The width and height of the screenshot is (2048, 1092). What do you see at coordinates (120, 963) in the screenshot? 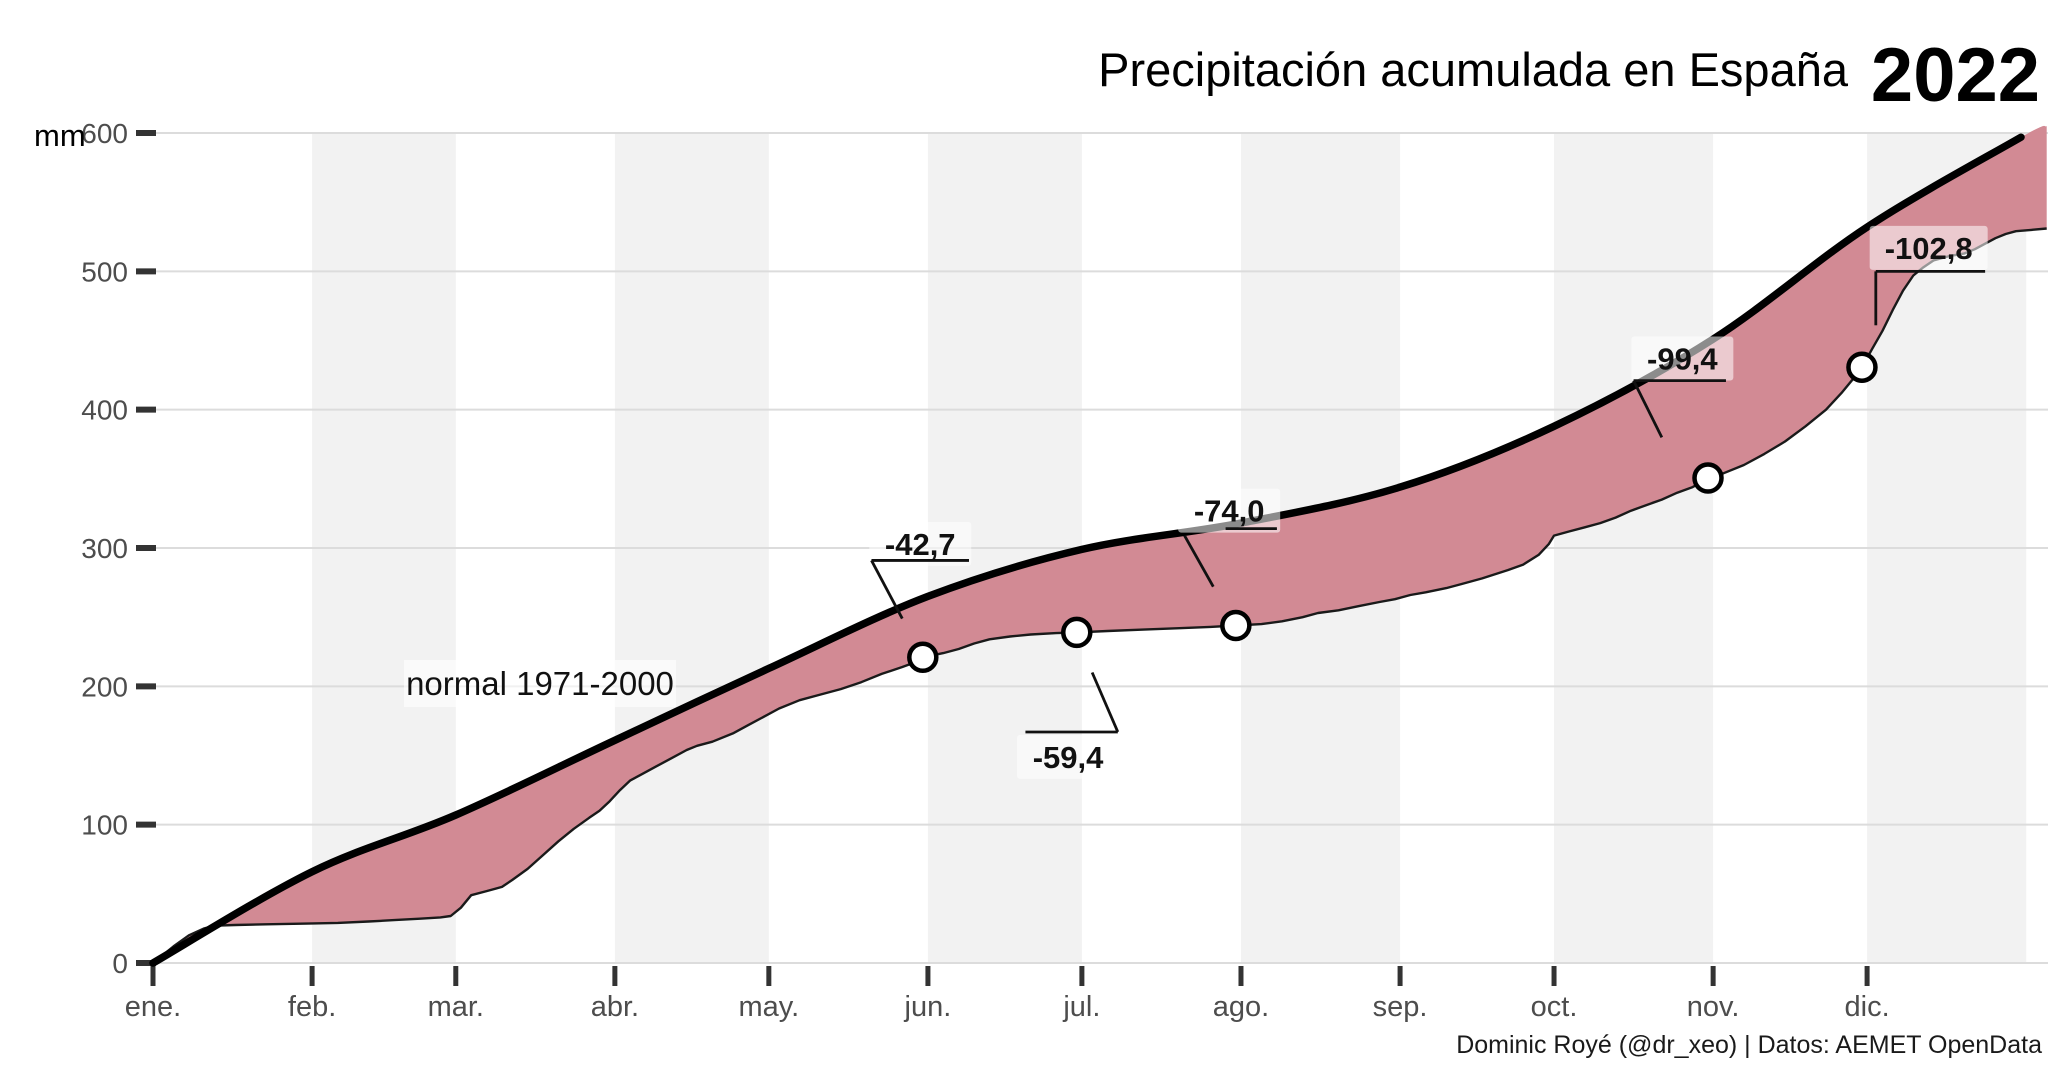
I see `y-tick-label-0: 0` at bounding box center [120, 963].